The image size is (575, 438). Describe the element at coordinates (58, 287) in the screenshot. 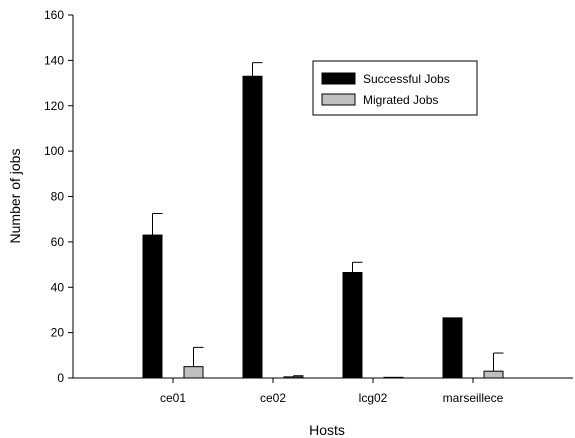

I see `y-tick-label-40: 40` at that location.